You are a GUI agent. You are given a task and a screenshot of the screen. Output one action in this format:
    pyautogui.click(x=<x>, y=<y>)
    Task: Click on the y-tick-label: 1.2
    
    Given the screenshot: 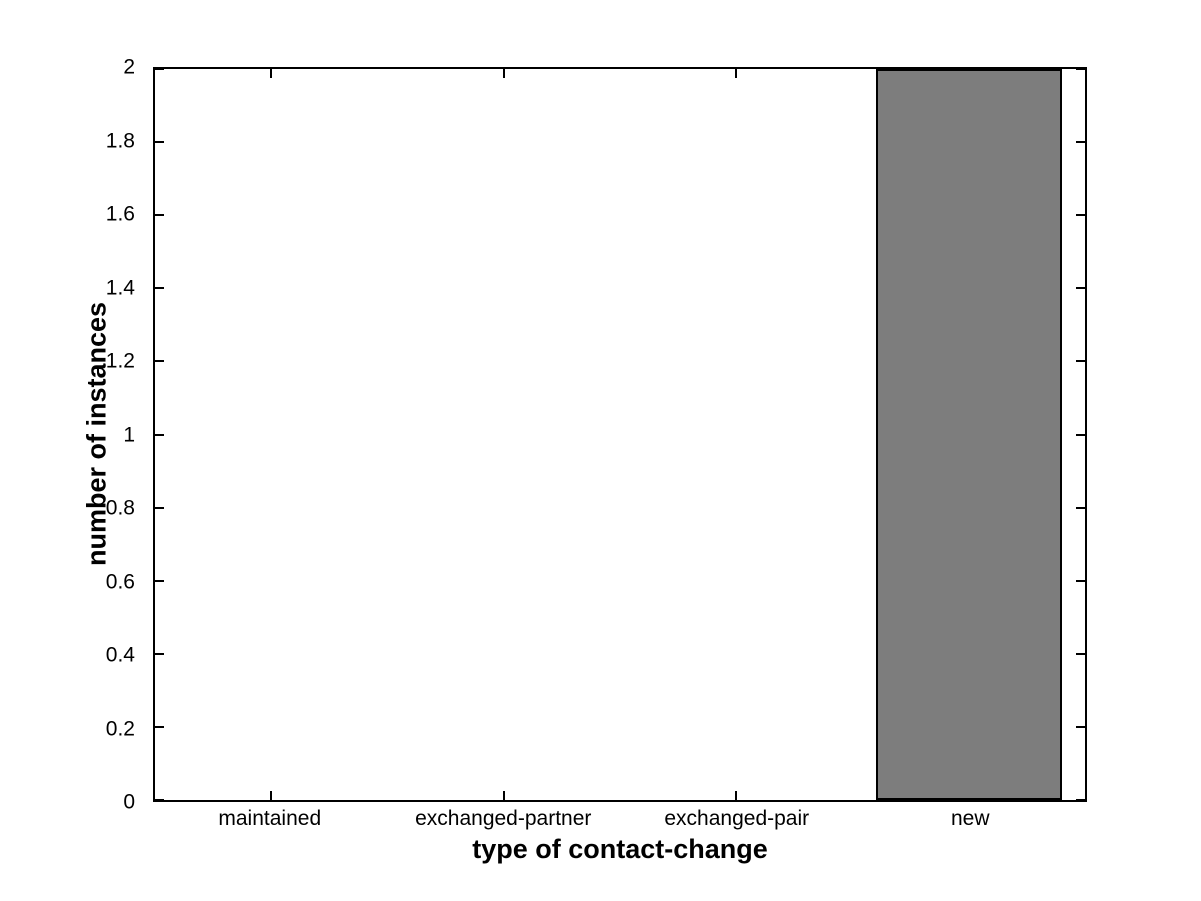 What is the action you would take?
    pyautogui.click(x=120, y=361)
    